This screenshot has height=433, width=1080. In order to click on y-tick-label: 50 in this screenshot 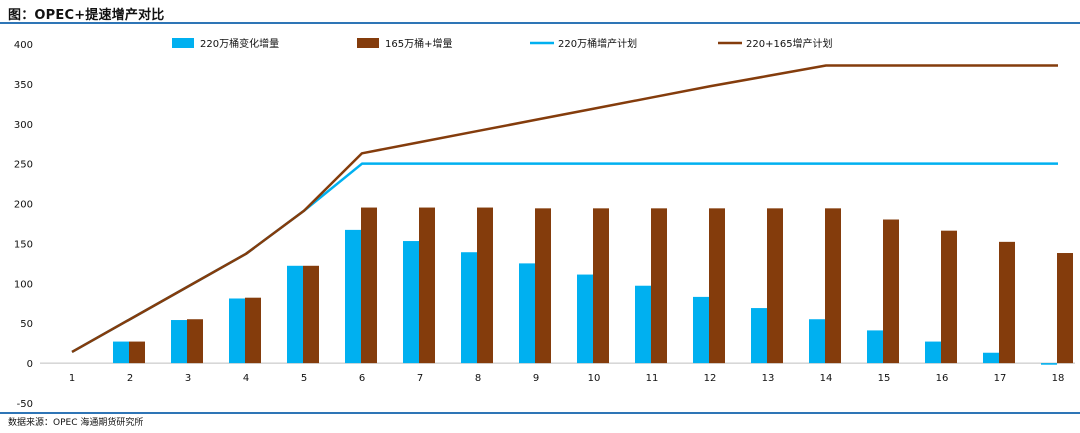, I will do `click(26, 324)`.